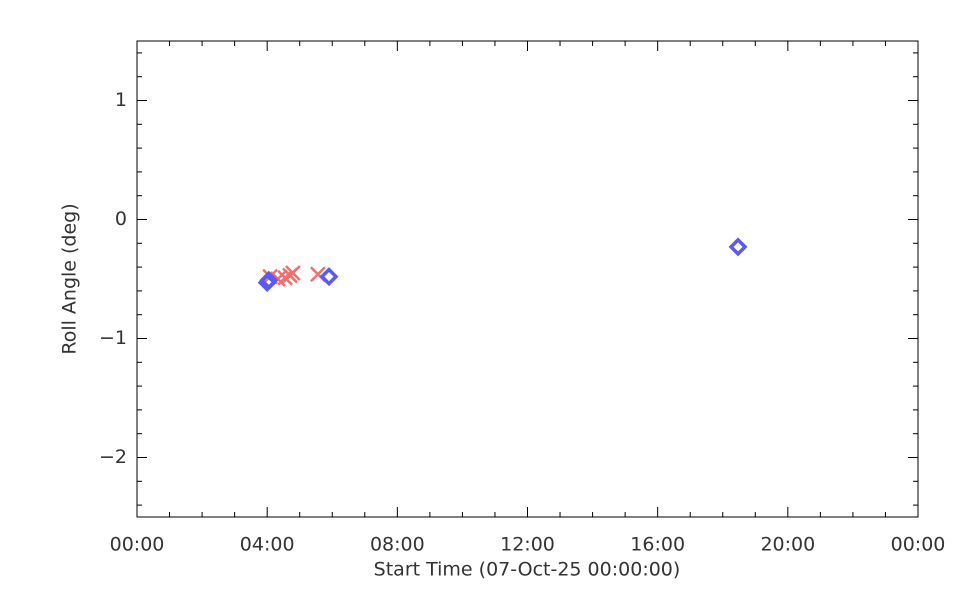  What do you see at coordinates (70, 278) in the screenshot?
I see `y-axis-title: Roll Angle (deg)` at bounding box center [70, 278].